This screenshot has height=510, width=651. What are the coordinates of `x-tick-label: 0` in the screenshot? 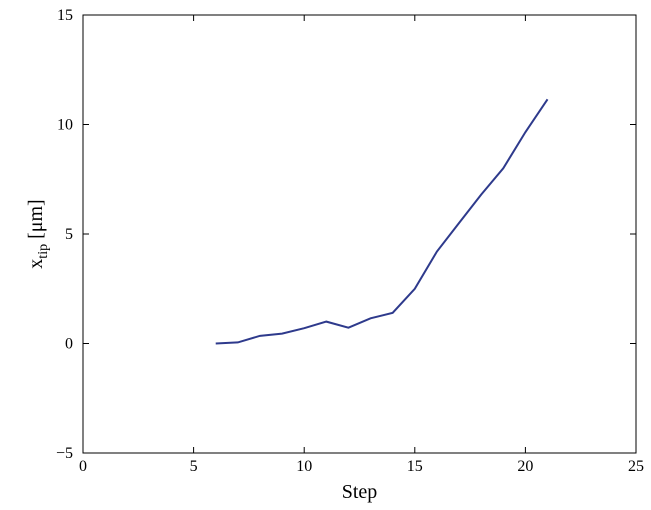 It's located at (83, 466).